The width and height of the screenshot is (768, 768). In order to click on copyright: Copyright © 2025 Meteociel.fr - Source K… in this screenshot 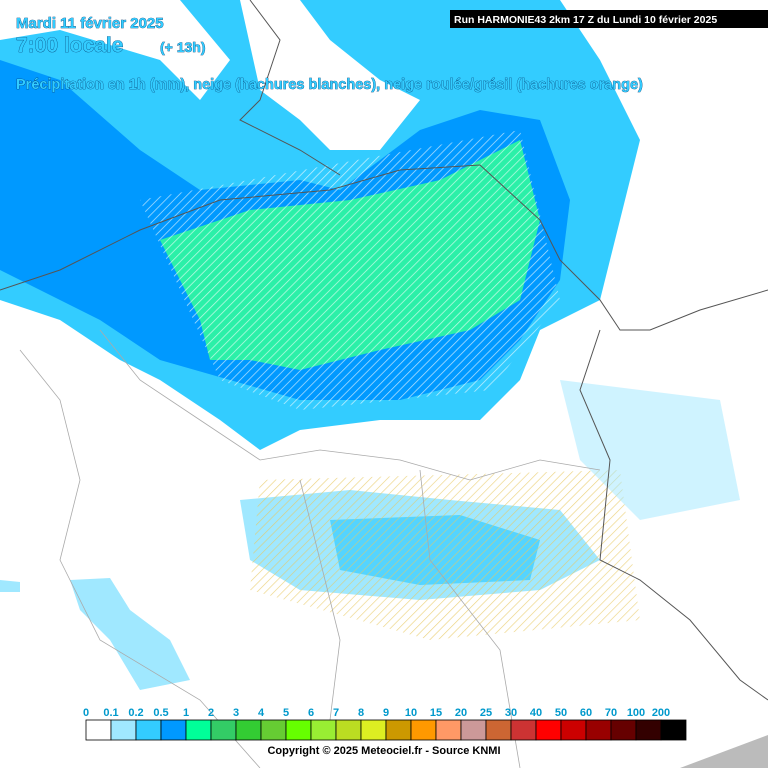, I will do `click(383, 751)`.